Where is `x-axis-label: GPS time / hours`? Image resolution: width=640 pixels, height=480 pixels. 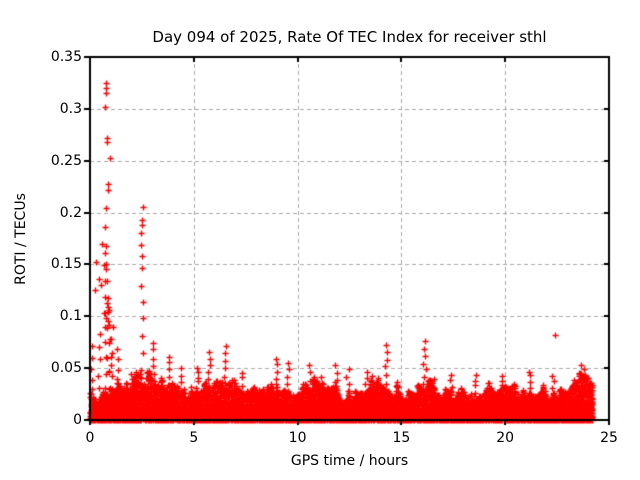 x-axis-label: GPS time / hours is located at coordinates (349, 461).